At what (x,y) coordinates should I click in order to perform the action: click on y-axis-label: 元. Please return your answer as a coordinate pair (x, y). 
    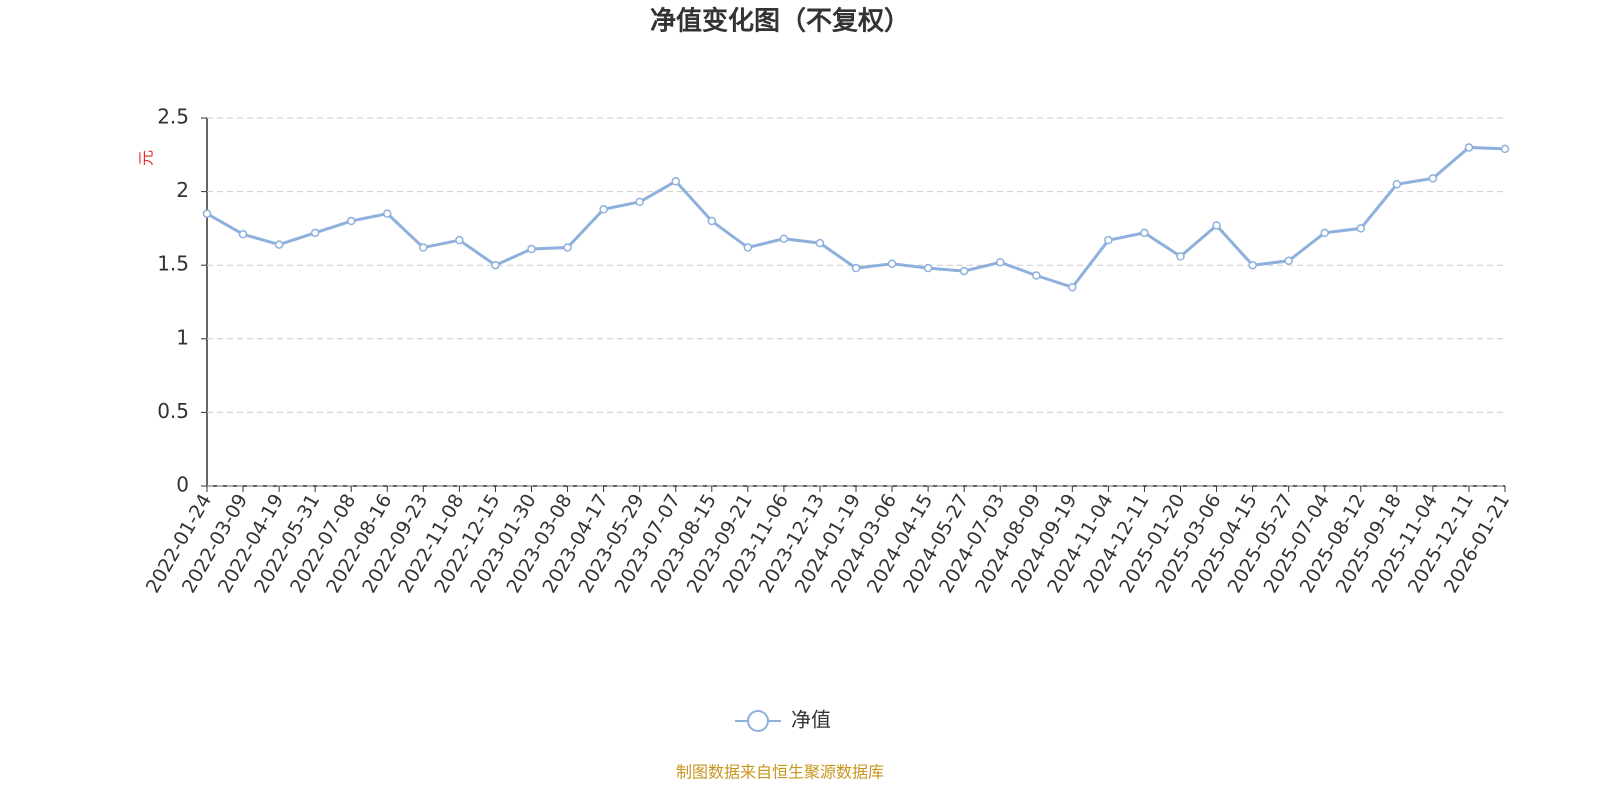
    Looking at the image, I should click on (146, 158).